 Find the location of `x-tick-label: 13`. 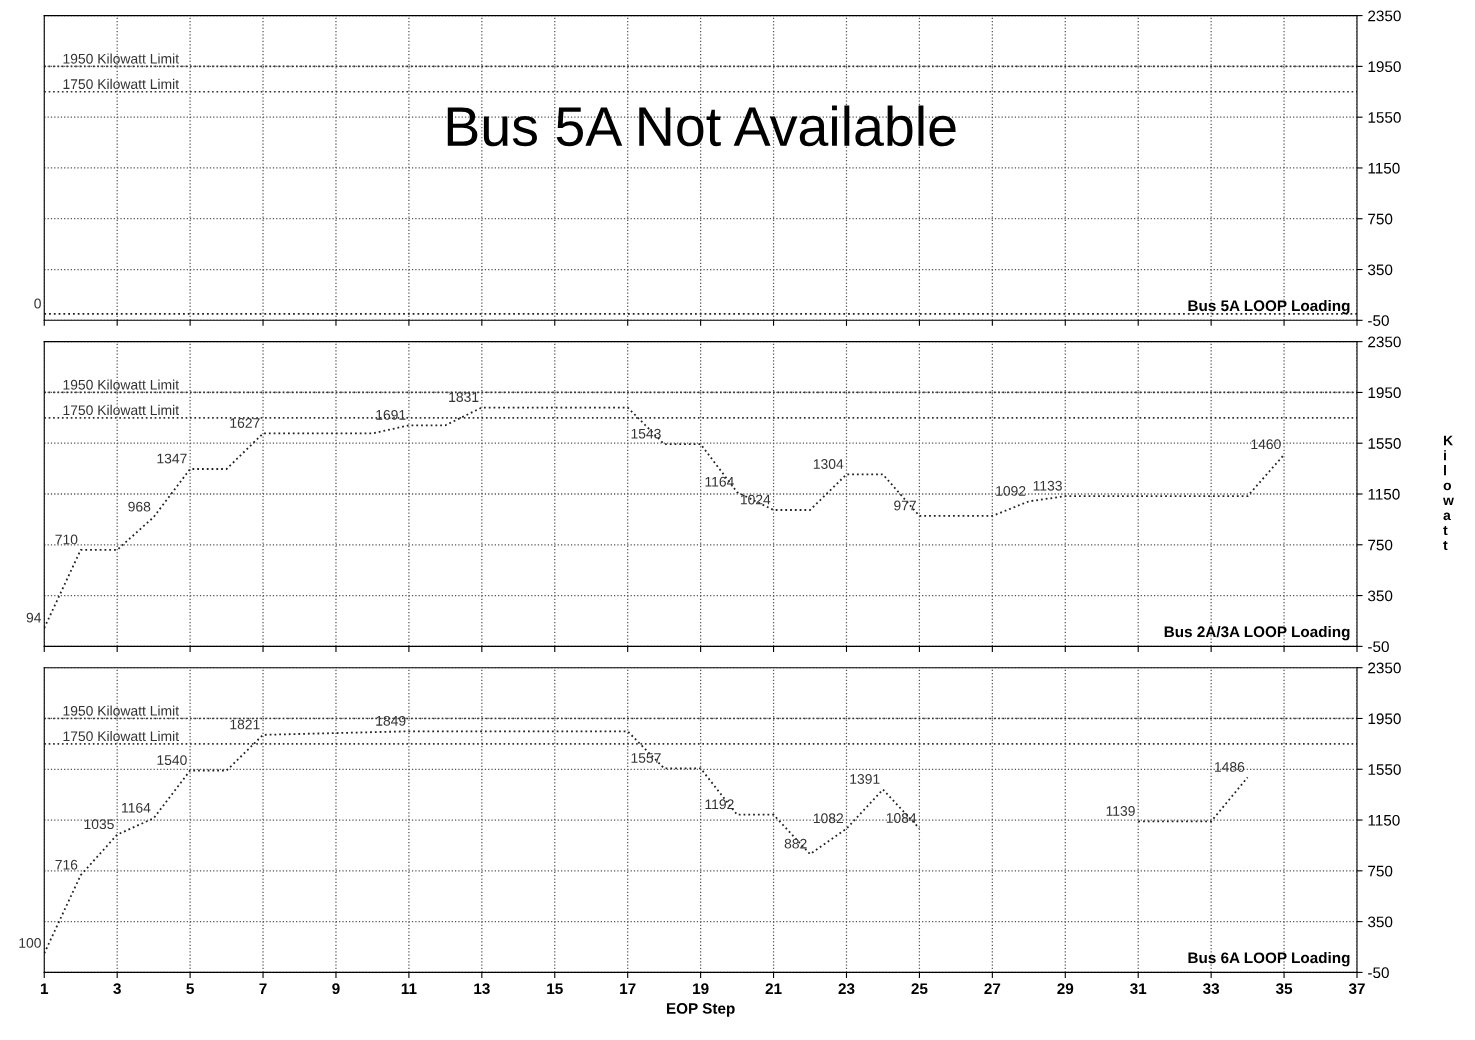

x-tick-label: 13 is located at coordinates (482, 989).